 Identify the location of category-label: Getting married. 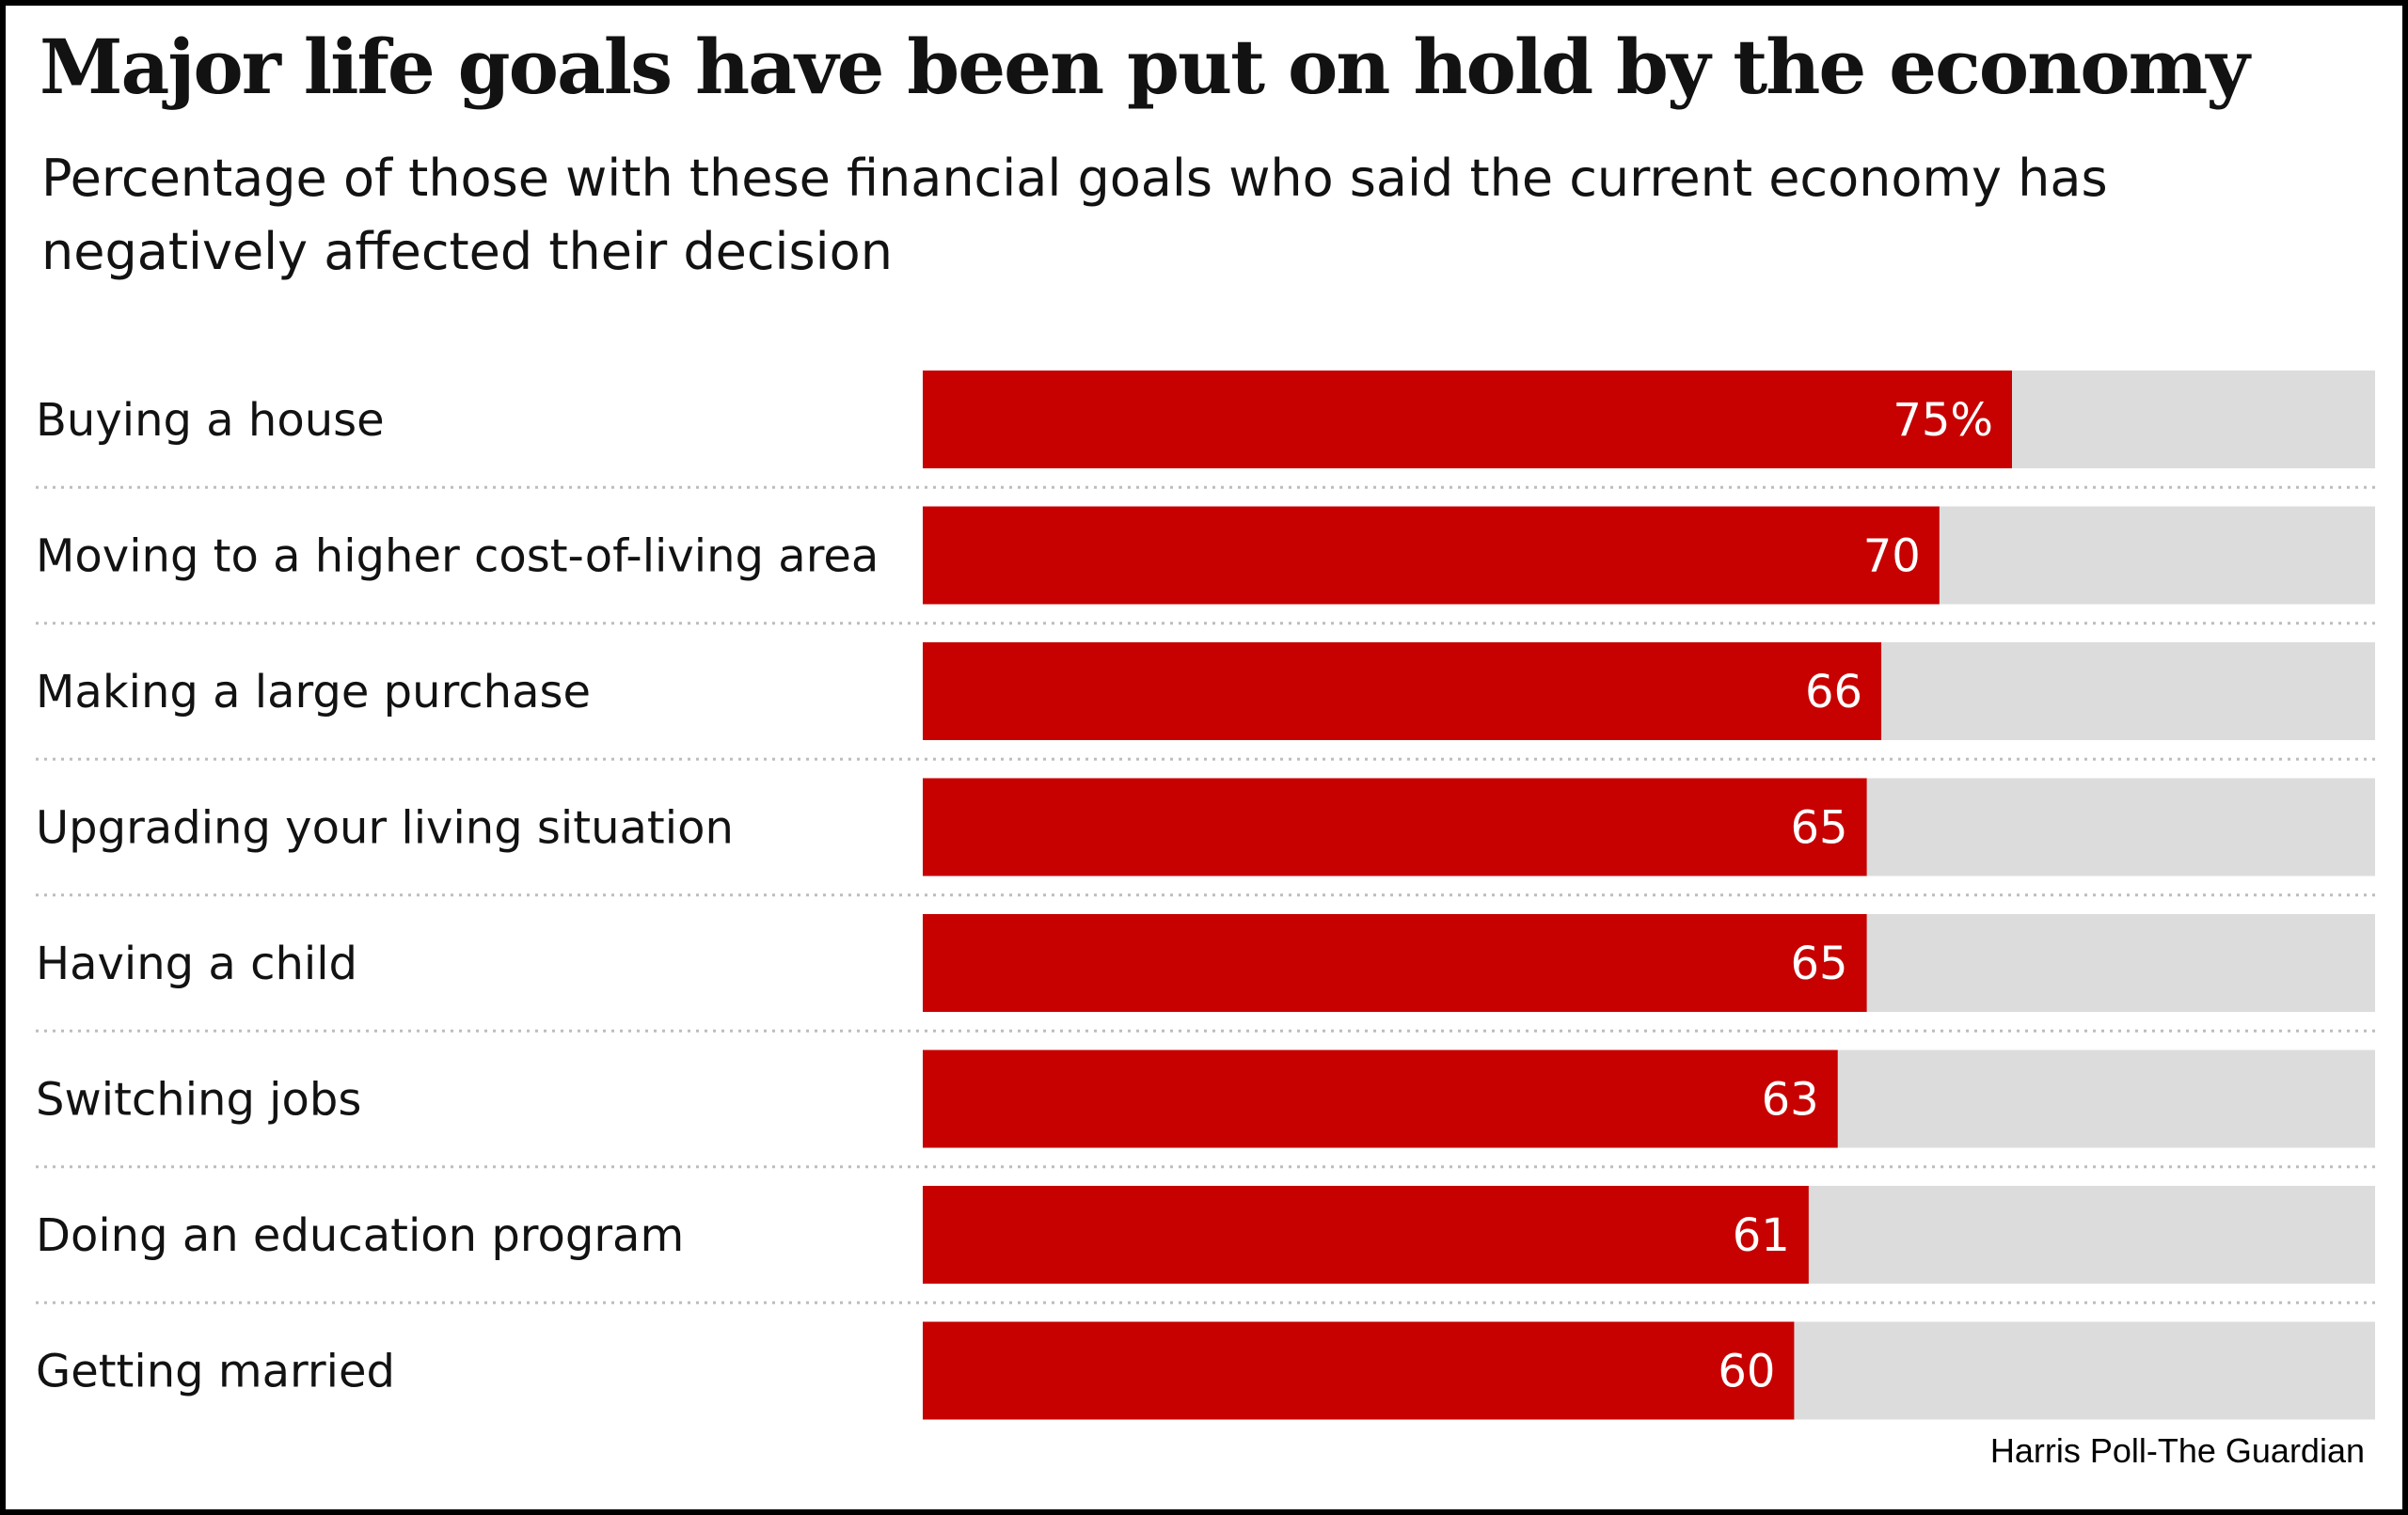
(216, 1372).